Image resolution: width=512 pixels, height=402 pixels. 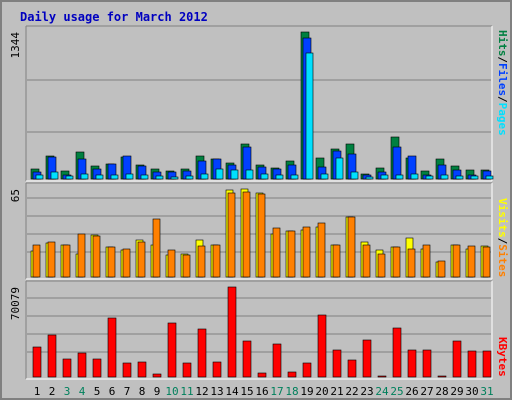 What do you see at coordinates (456, 391) in the screenshot?
I see `x-tick-label: 29` at bounding box center [456, 391].